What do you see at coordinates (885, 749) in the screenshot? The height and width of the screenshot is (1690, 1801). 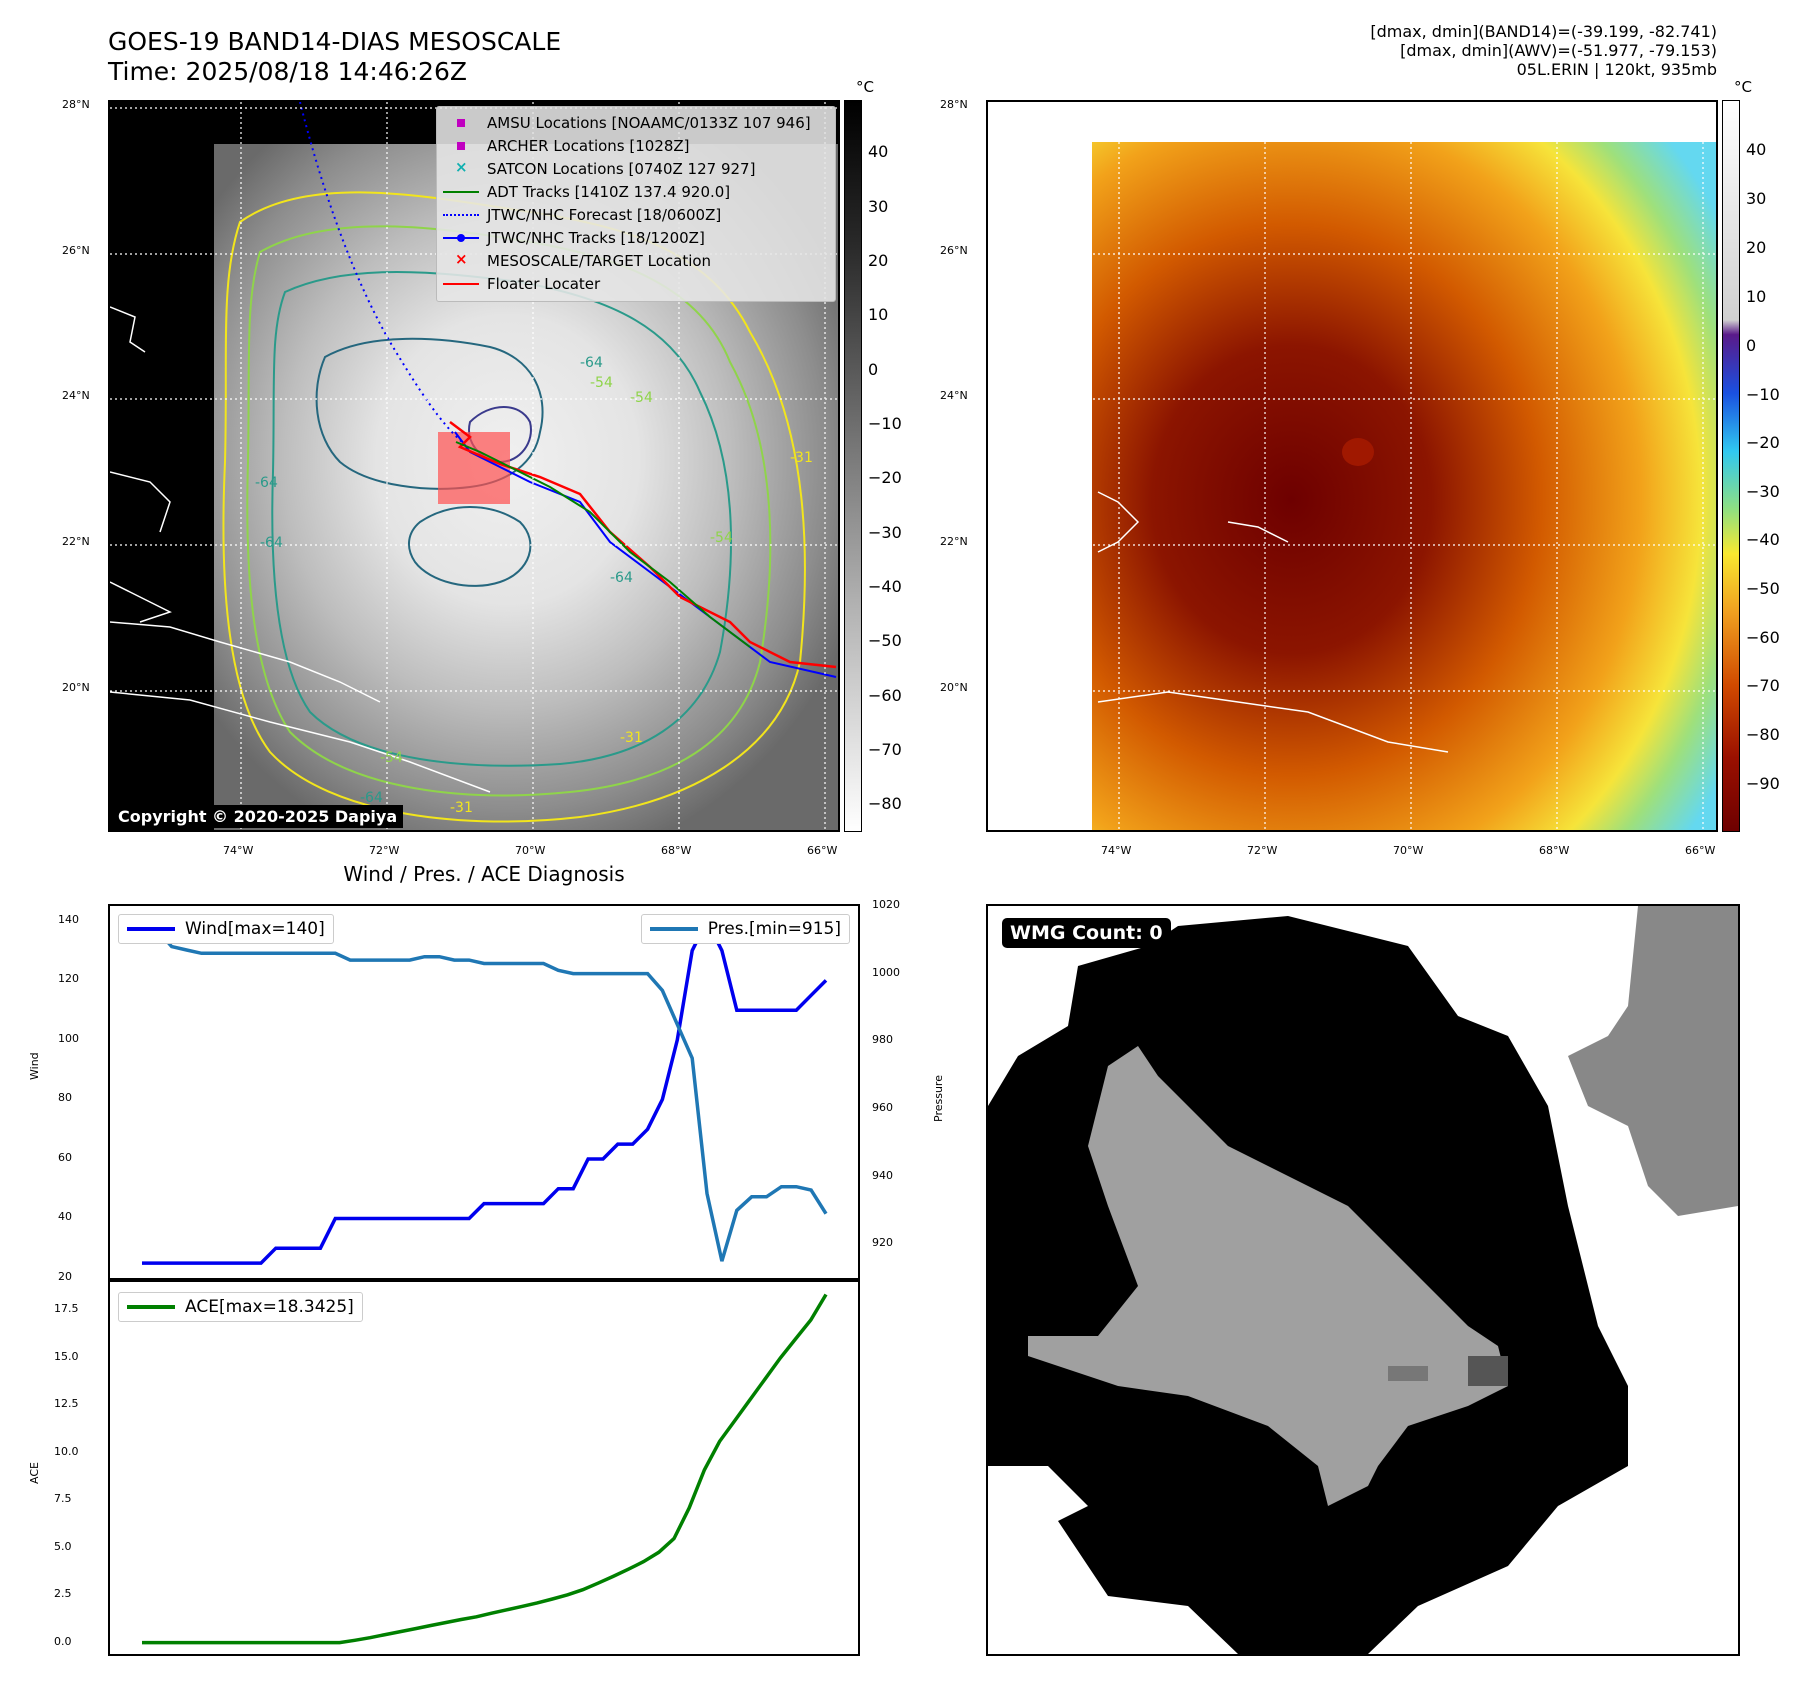 I see `gray-colorbar-tick: −70` at bounding box center [885, 749].